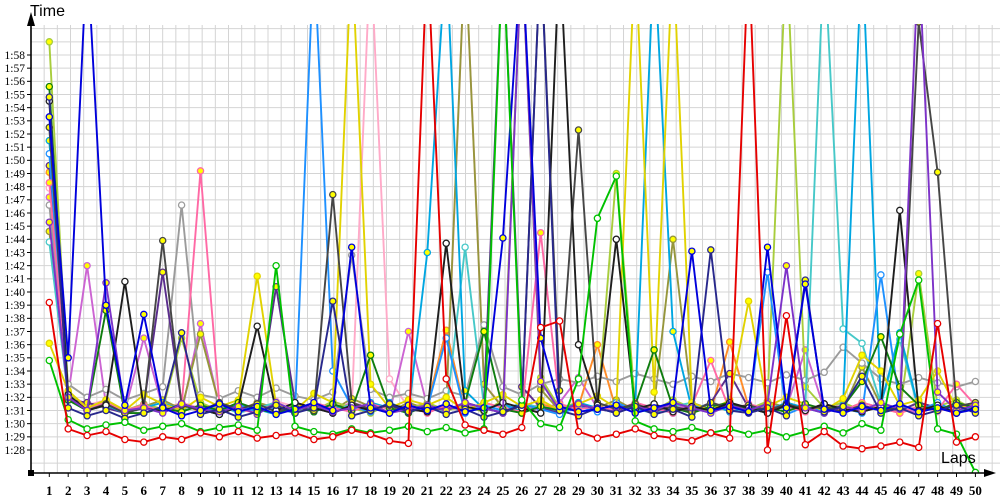  I want to click on x-tick-label: 4, so click(106, 490).